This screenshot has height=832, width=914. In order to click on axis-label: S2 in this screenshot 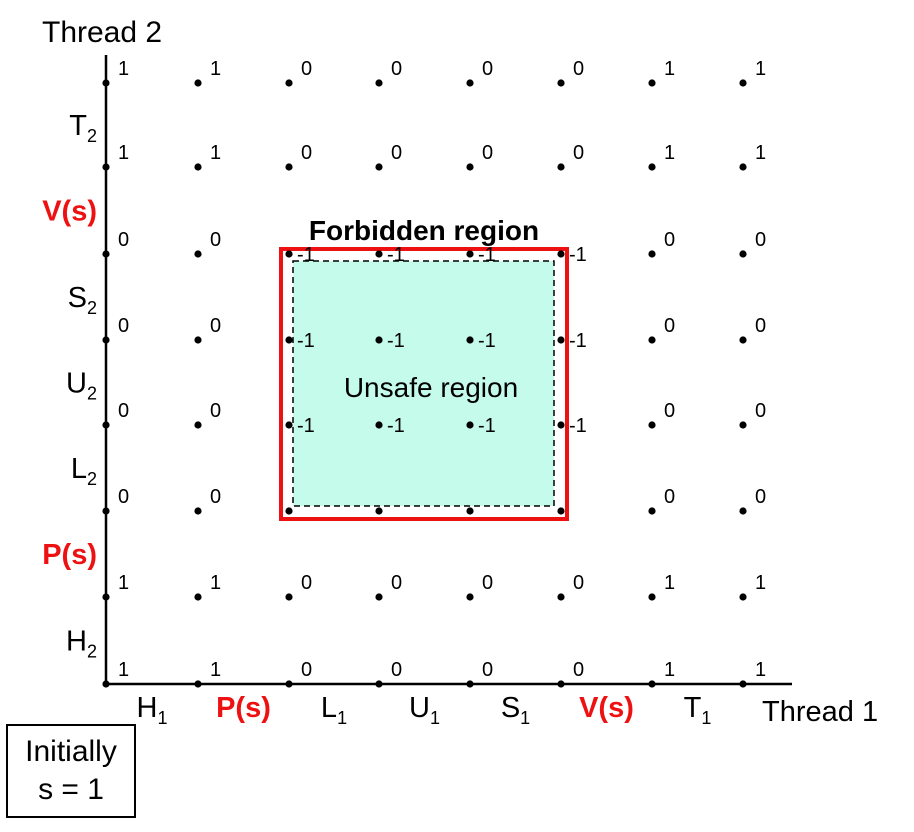, I will do `click(82, 300)`.